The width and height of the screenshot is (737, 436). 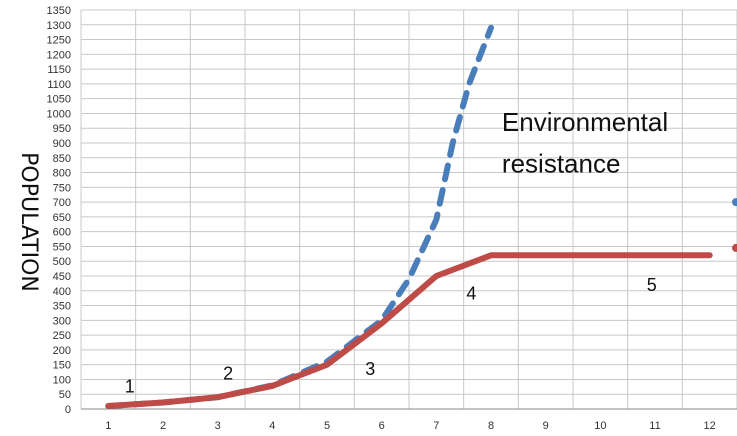 I want to click on stage-label: 4, so click(x=471, y=294).